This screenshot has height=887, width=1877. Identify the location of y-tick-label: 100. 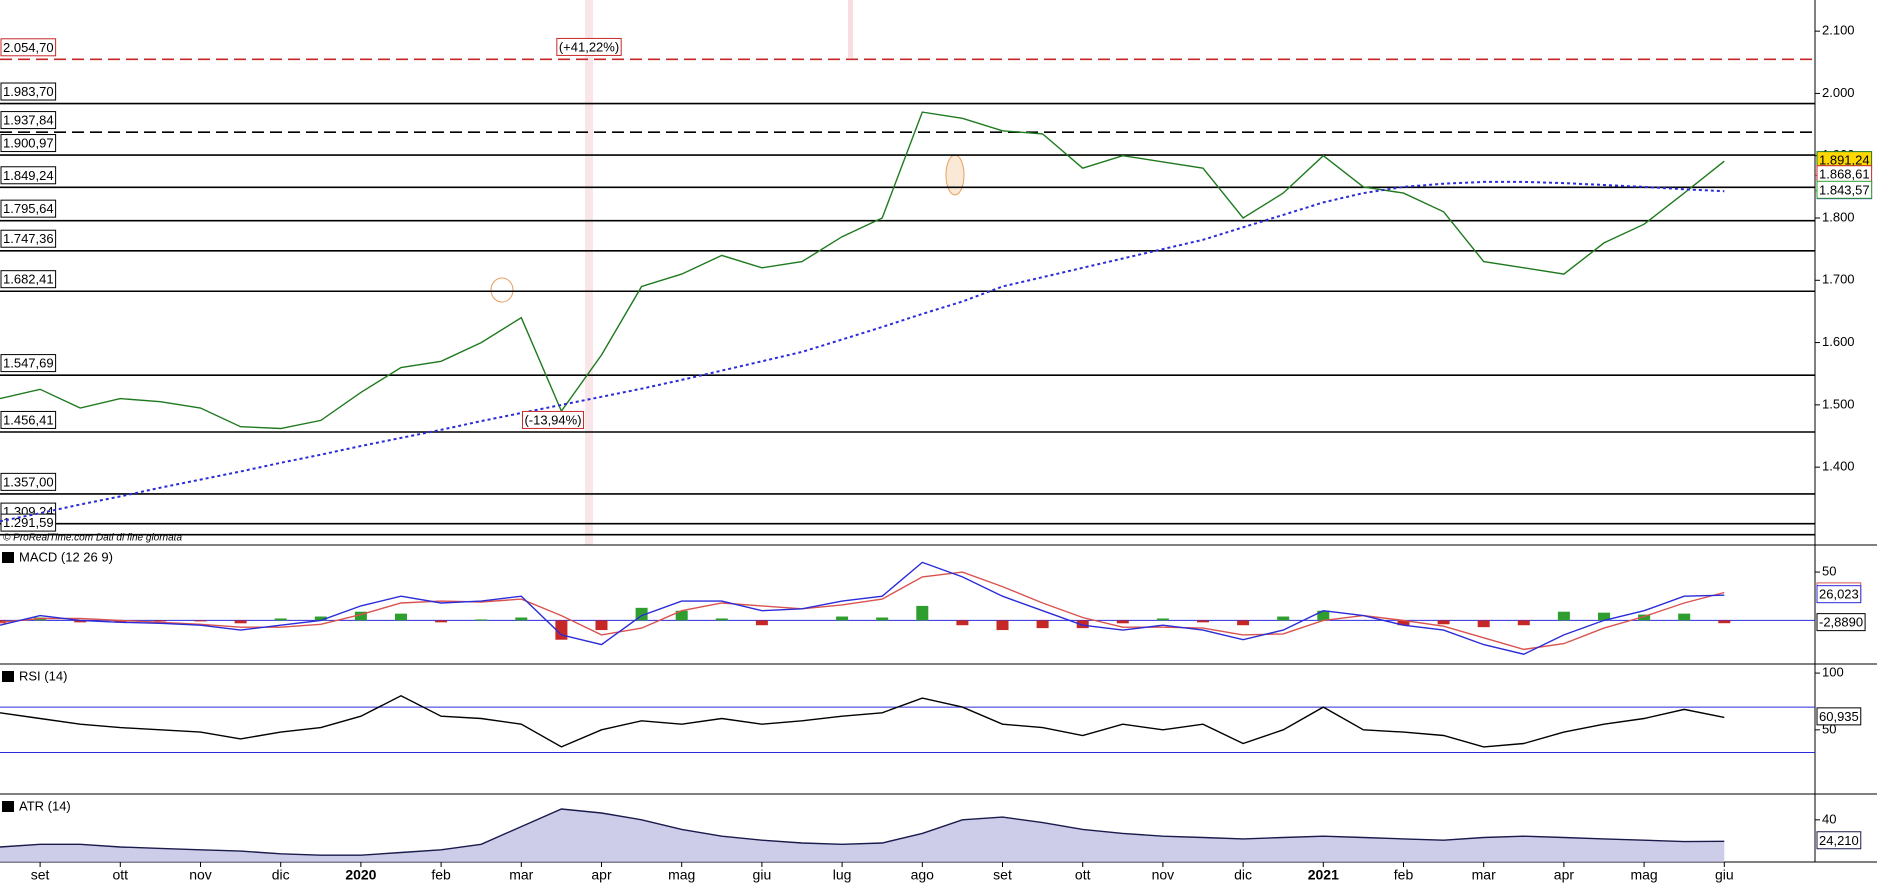
(1833, 672).